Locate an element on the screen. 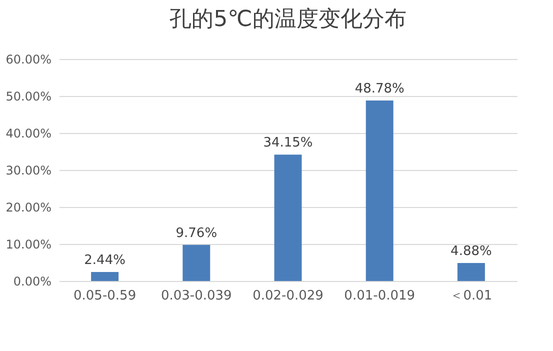 This screenshot has width=553, height=351. y-tick-label: 10.00% is located at coordinates (29, 245).